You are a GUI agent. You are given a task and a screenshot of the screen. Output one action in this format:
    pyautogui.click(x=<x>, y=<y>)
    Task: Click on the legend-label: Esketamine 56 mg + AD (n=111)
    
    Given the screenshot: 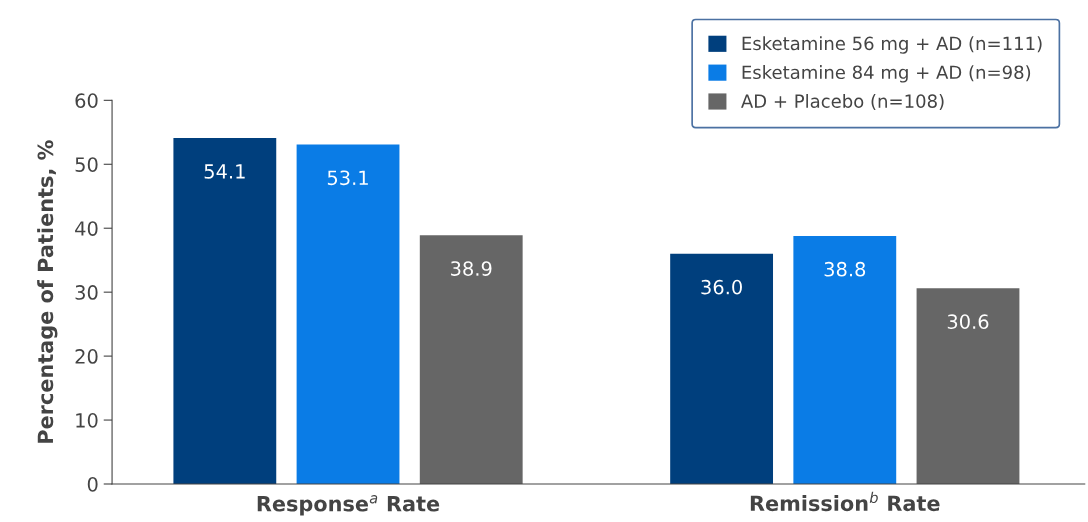 What is the action you would take?
    pyautogui.click(x=892, y=45)
    